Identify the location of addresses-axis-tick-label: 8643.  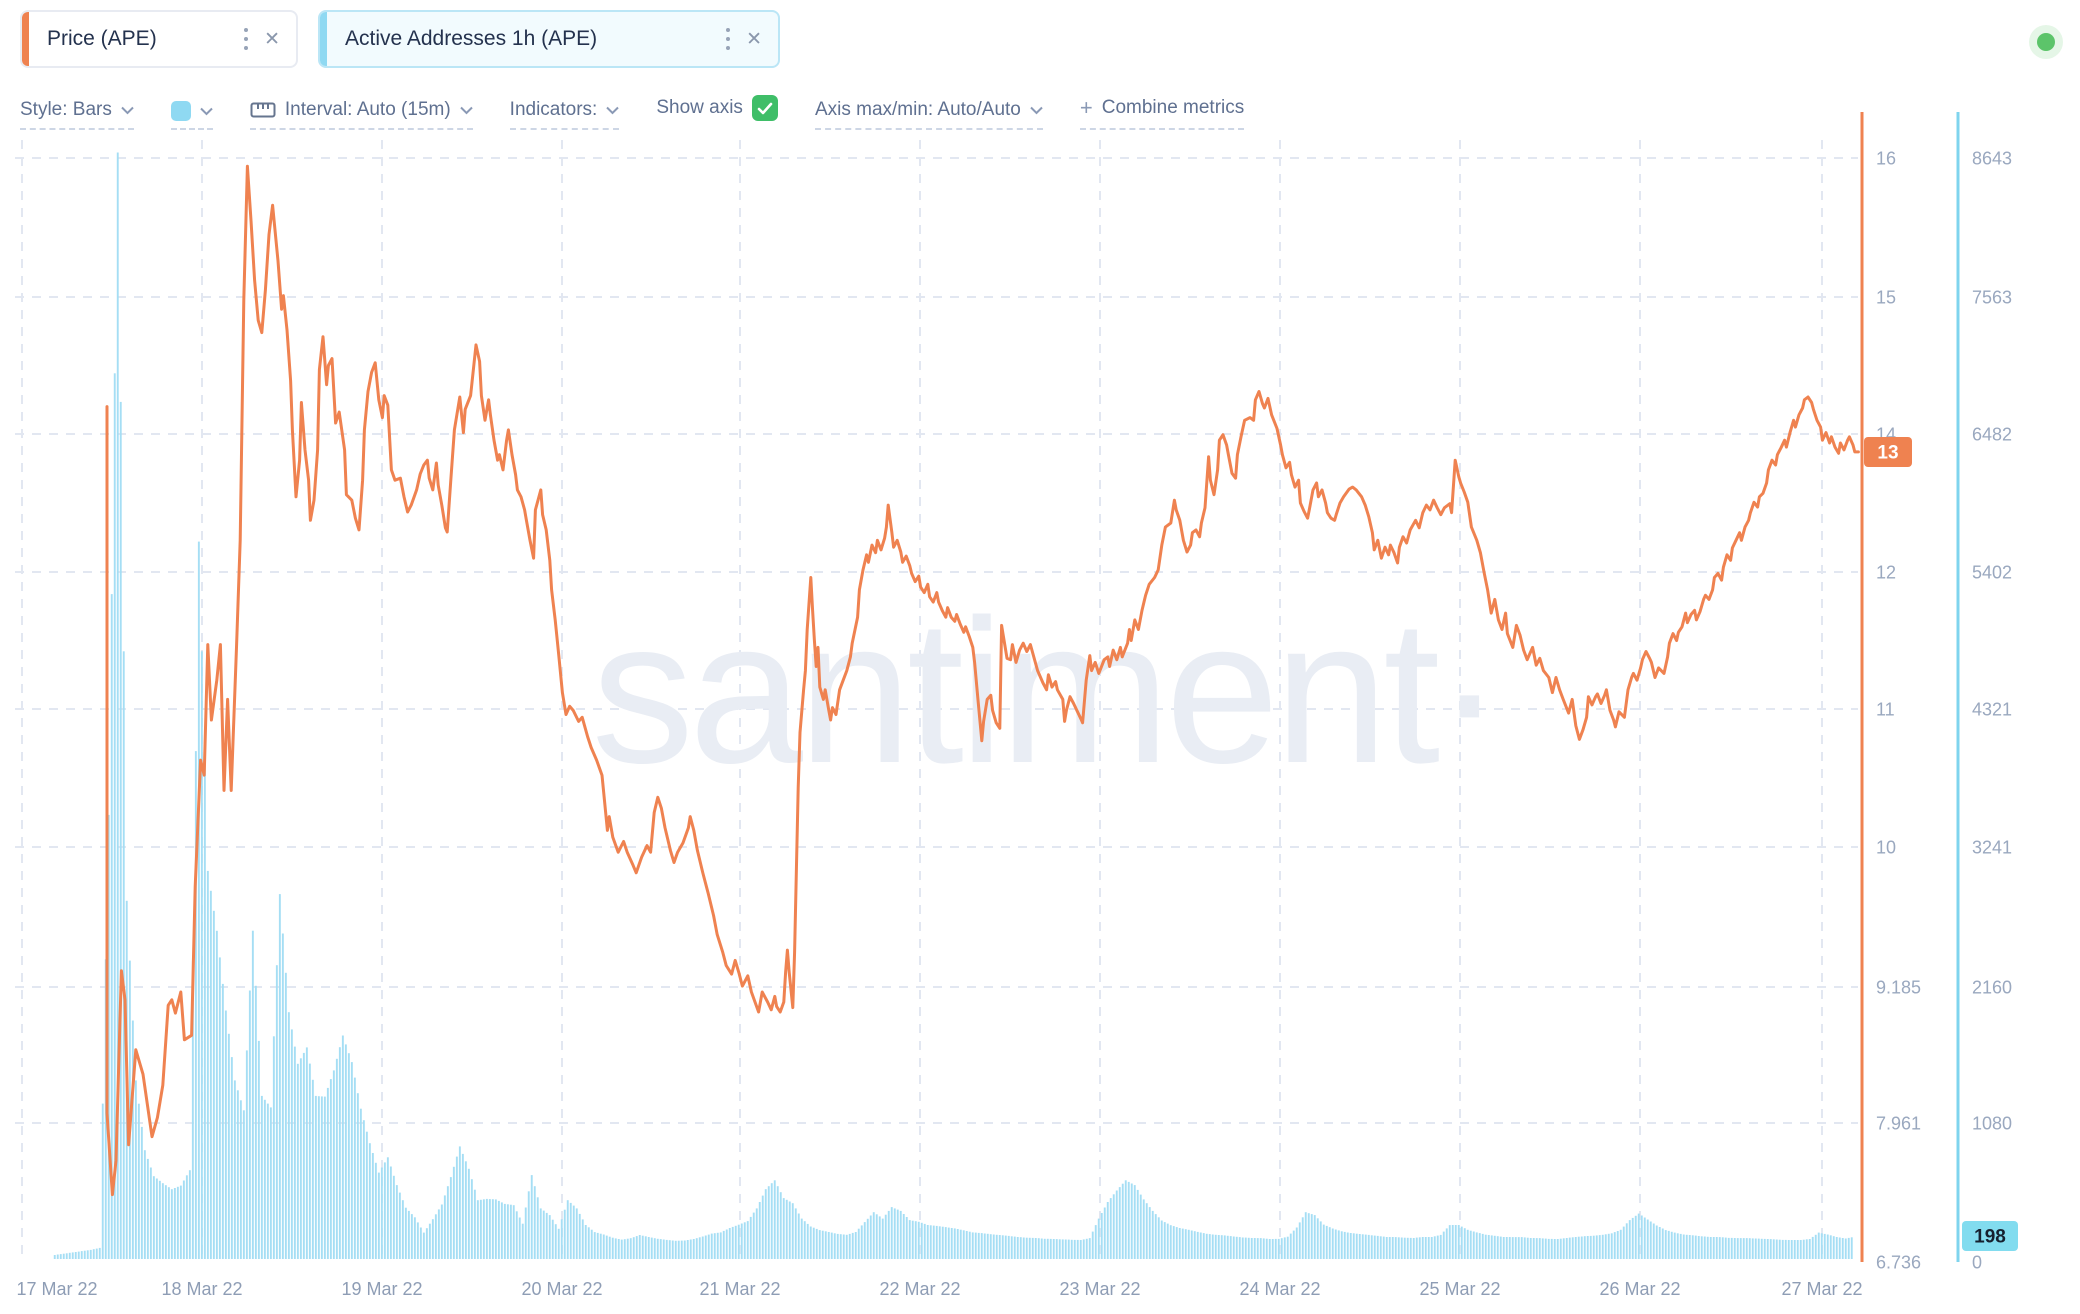
(1992, 158).